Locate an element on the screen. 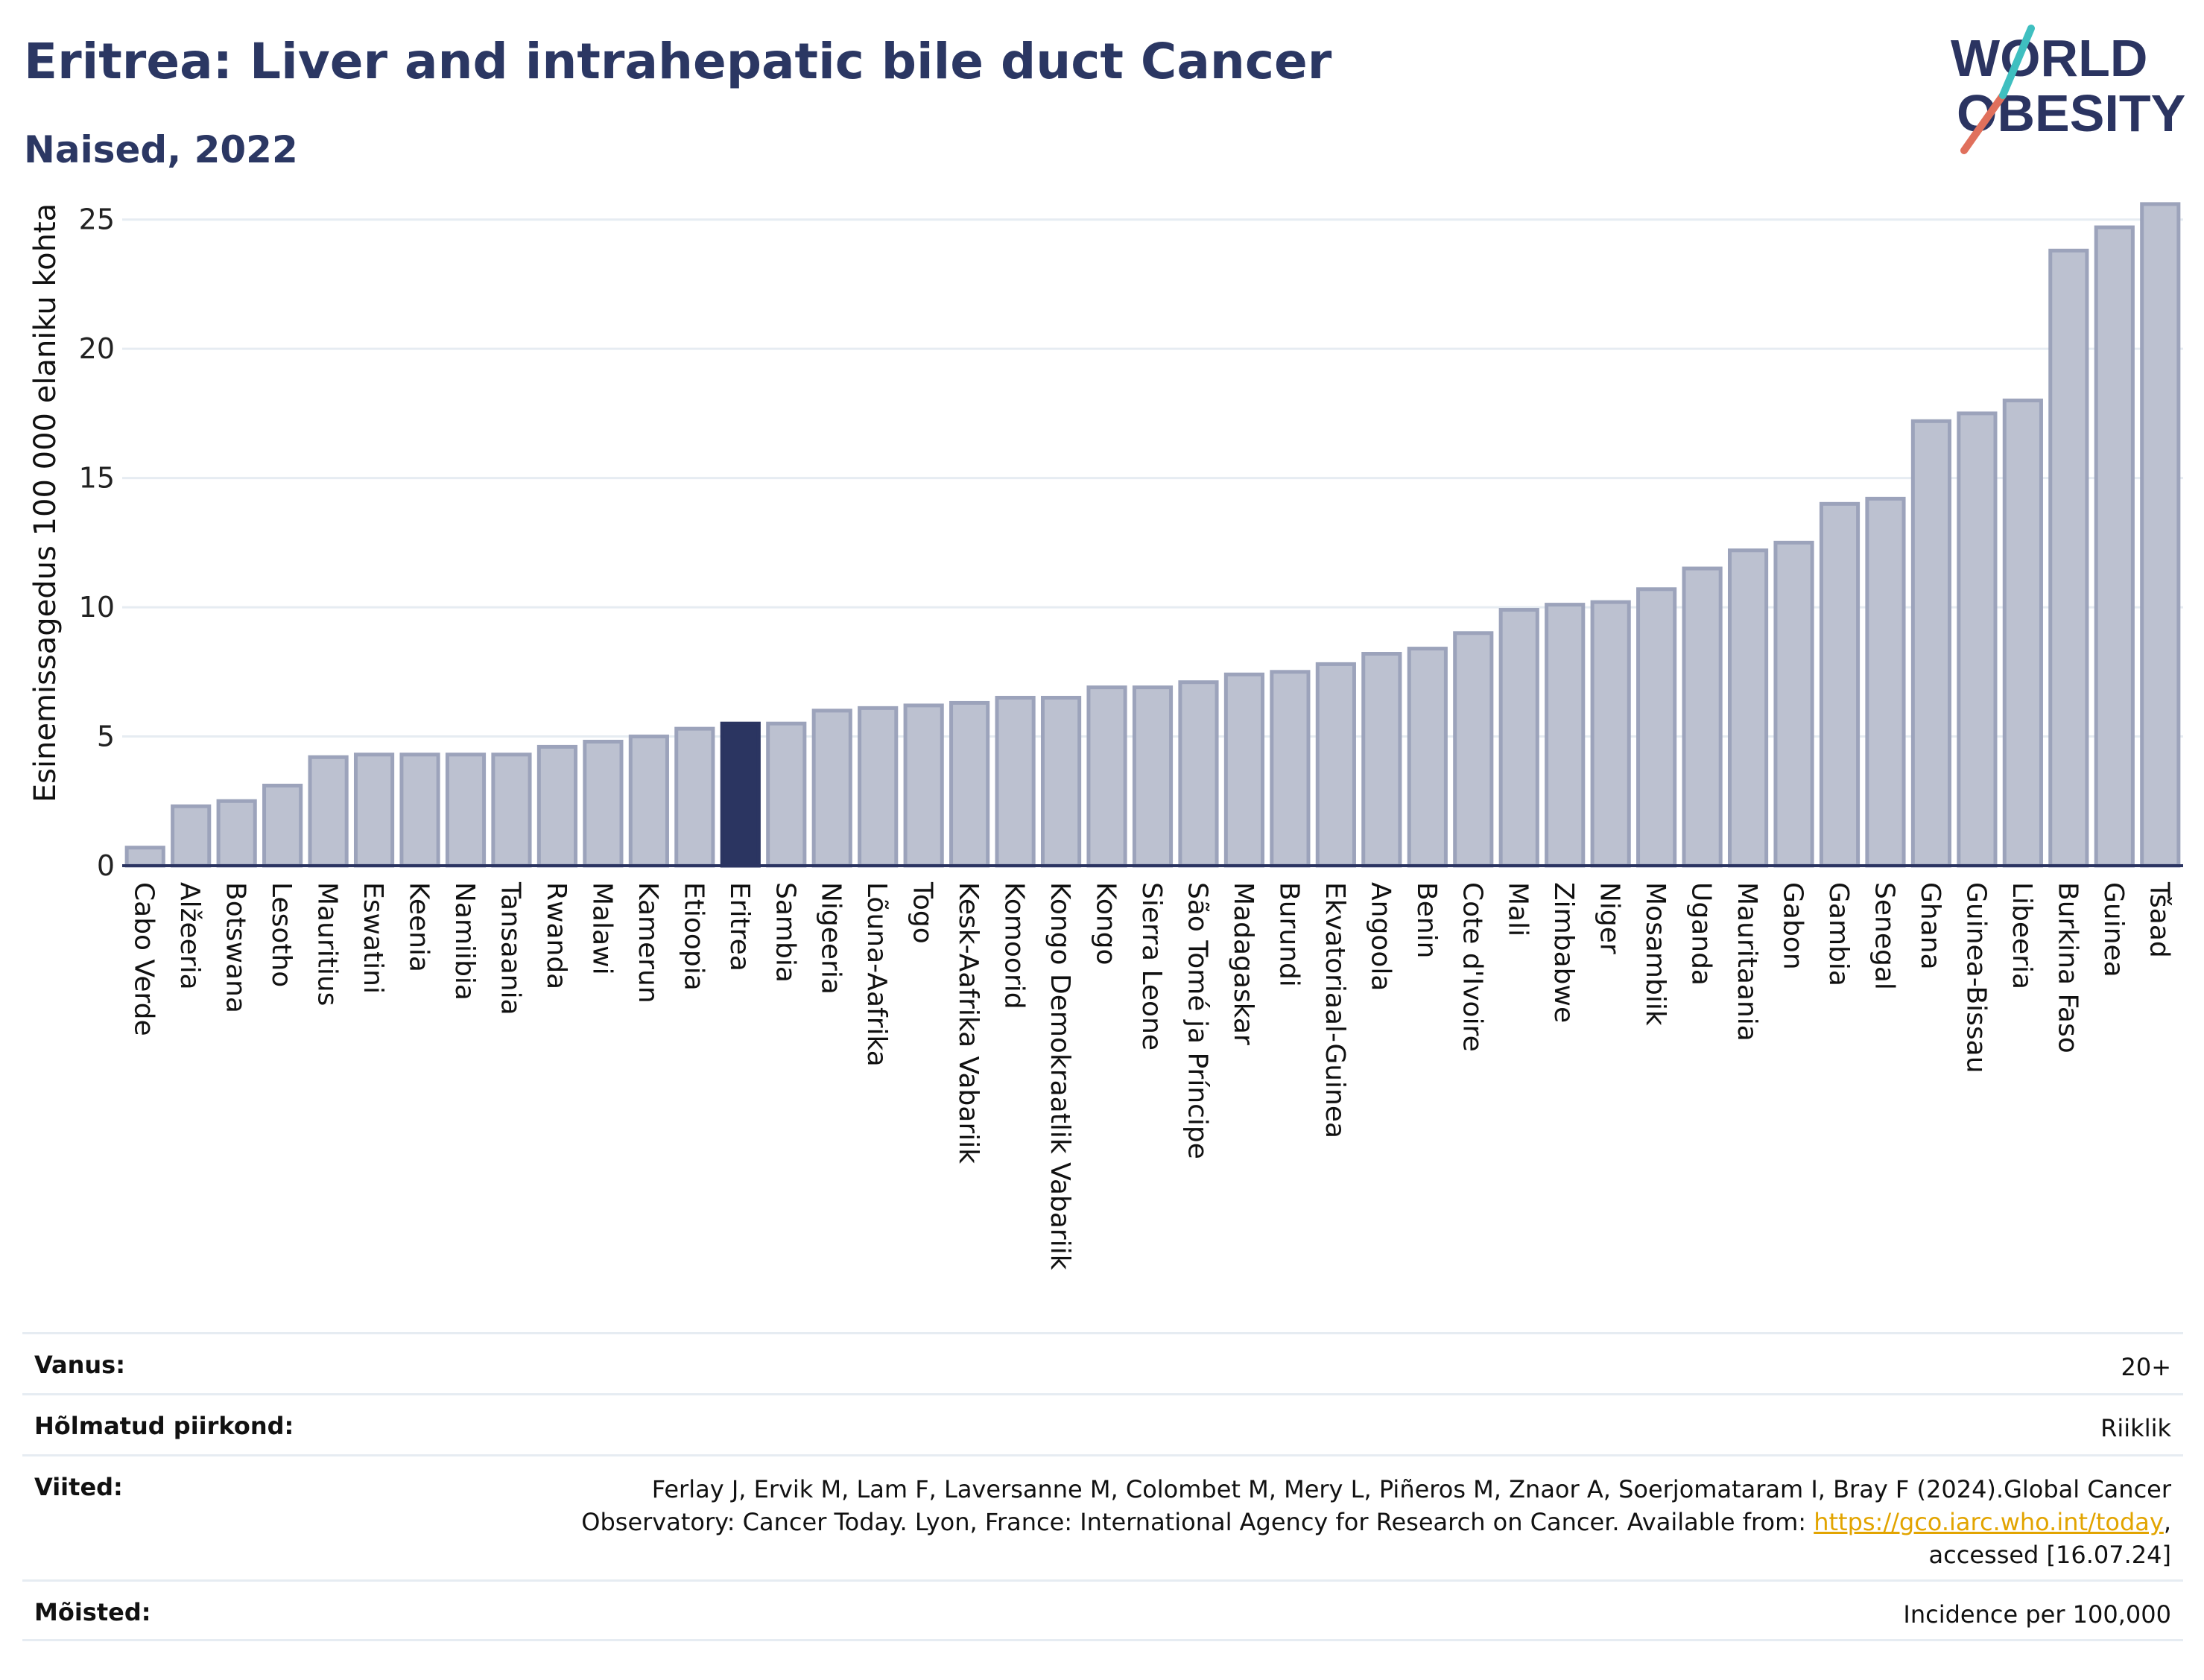 Image resolution: width=2204 pixels, height=1680 pixels. bar-kamerun is located at coordinates (648, 801).